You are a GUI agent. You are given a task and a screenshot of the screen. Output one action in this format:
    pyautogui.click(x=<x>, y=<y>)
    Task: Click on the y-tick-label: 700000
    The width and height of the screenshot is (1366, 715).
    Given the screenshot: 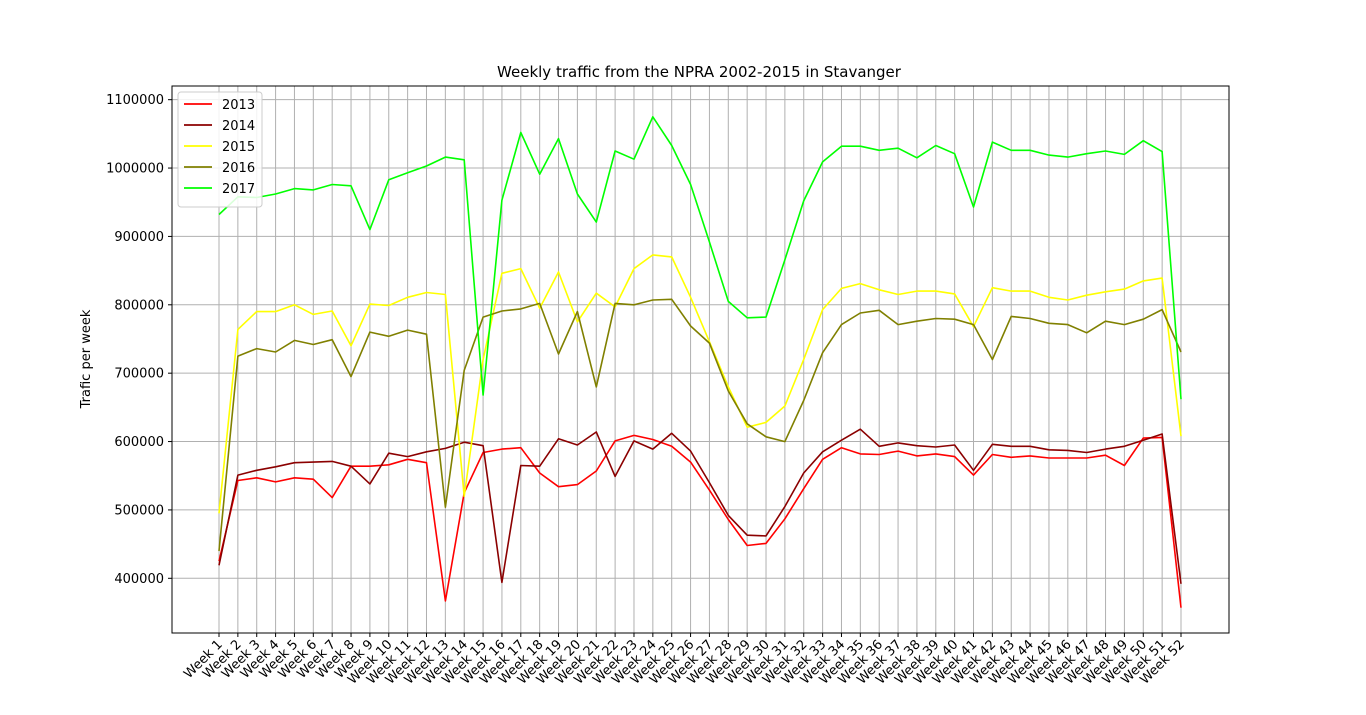 What is the action you would take?
    pyautogui.click(x=139, y=374)
    